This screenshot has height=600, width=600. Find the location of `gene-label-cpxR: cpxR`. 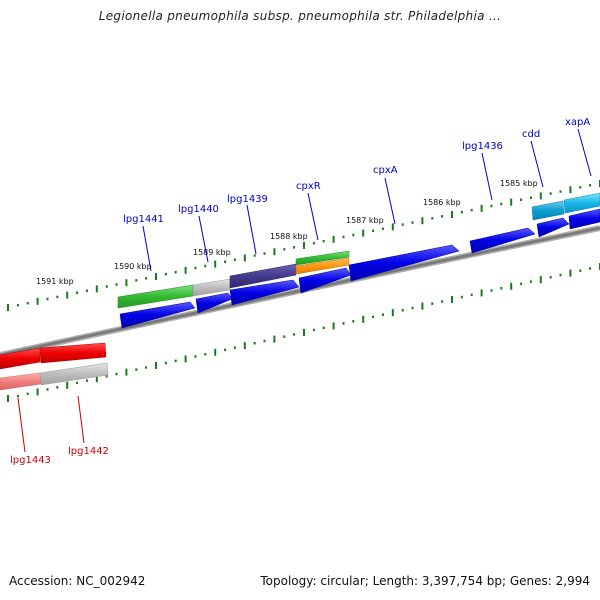

gene-label-cpxR: cpxR is located at coordinates (308, 186).